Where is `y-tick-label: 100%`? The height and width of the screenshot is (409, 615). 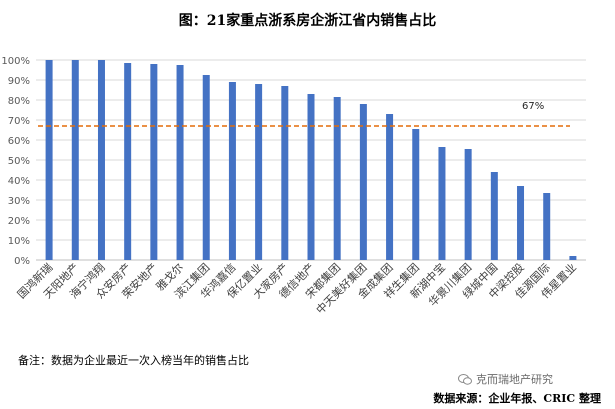 y-tick-label: 100% is located at coordinates (15, 61).